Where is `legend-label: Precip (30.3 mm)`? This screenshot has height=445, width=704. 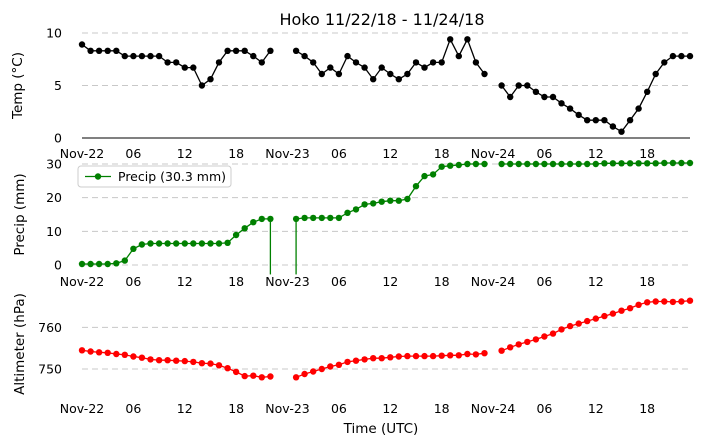
legend-label: Precip (30.3 mm) is located at coordinates (172, 176).